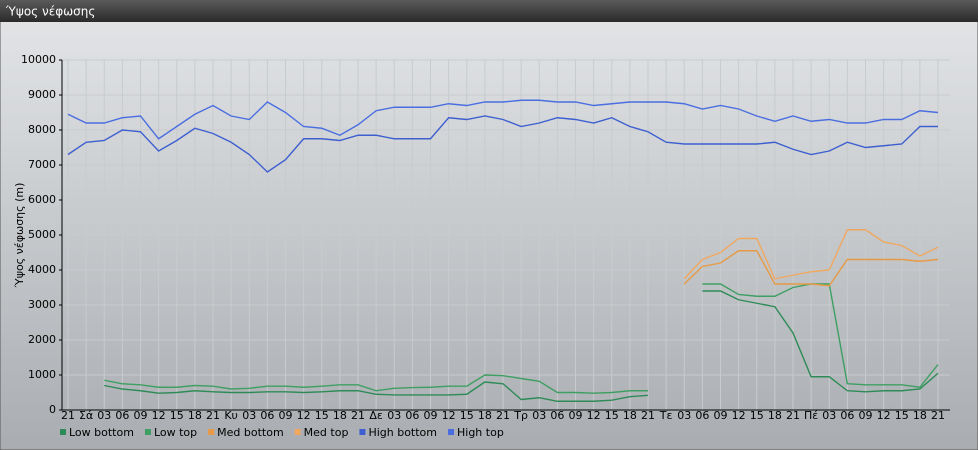 This screenshot has width=978, height=450. Describe the element at coordinates (231, 415) in the screenshot. I see `x-tick-label: Κυ` at that location.